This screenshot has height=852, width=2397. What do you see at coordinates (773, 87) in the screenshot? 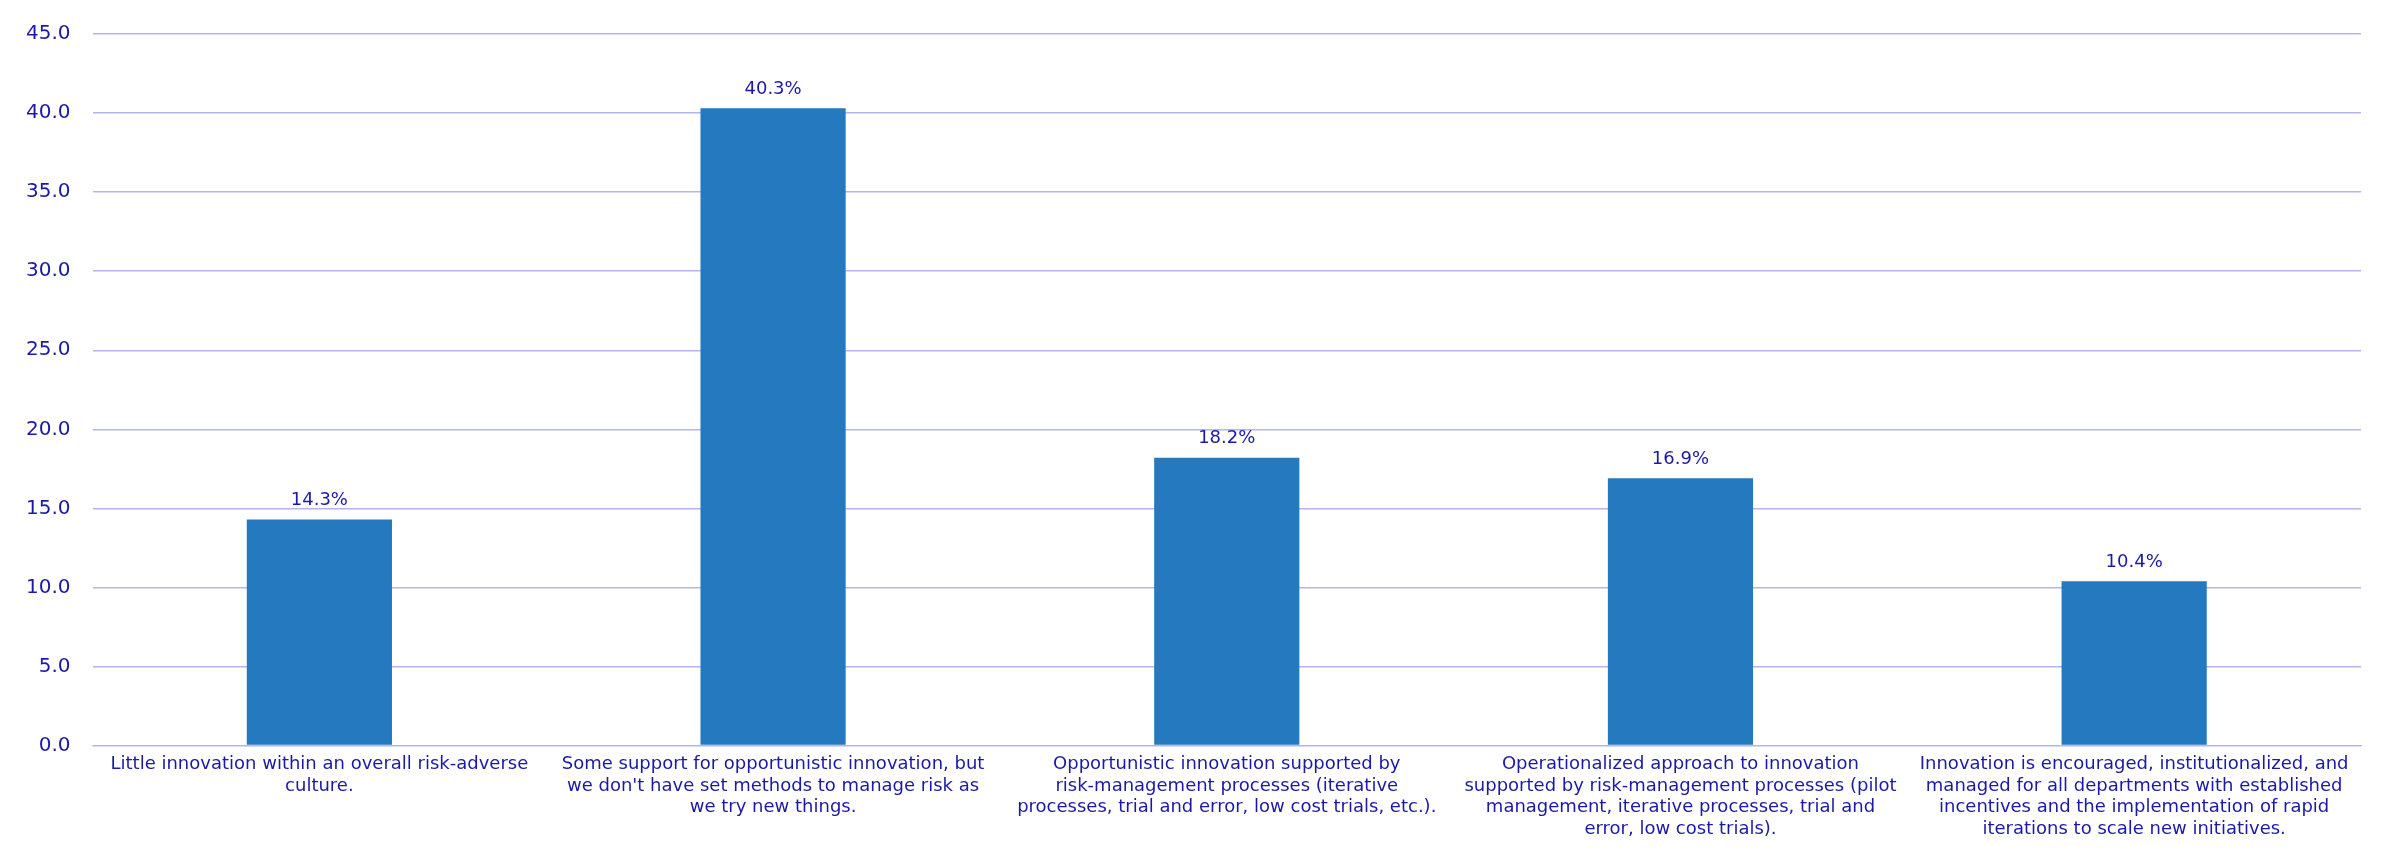
I see `data-label: 40.3%` at bounding box center [773, 87].